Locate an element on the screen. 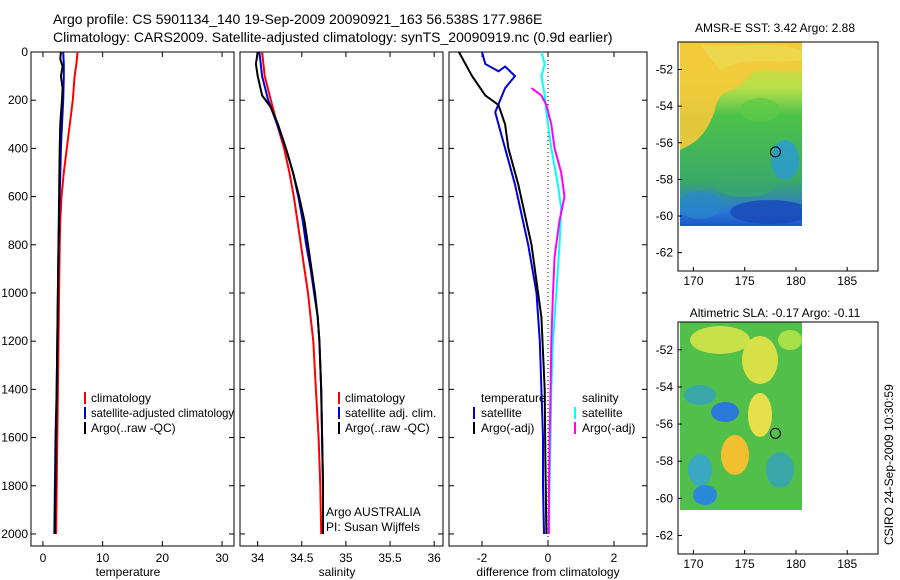 The width and height of the screenshot is (900, 580). salinity-xlabel: salinity is located at coordinates (337, 572).